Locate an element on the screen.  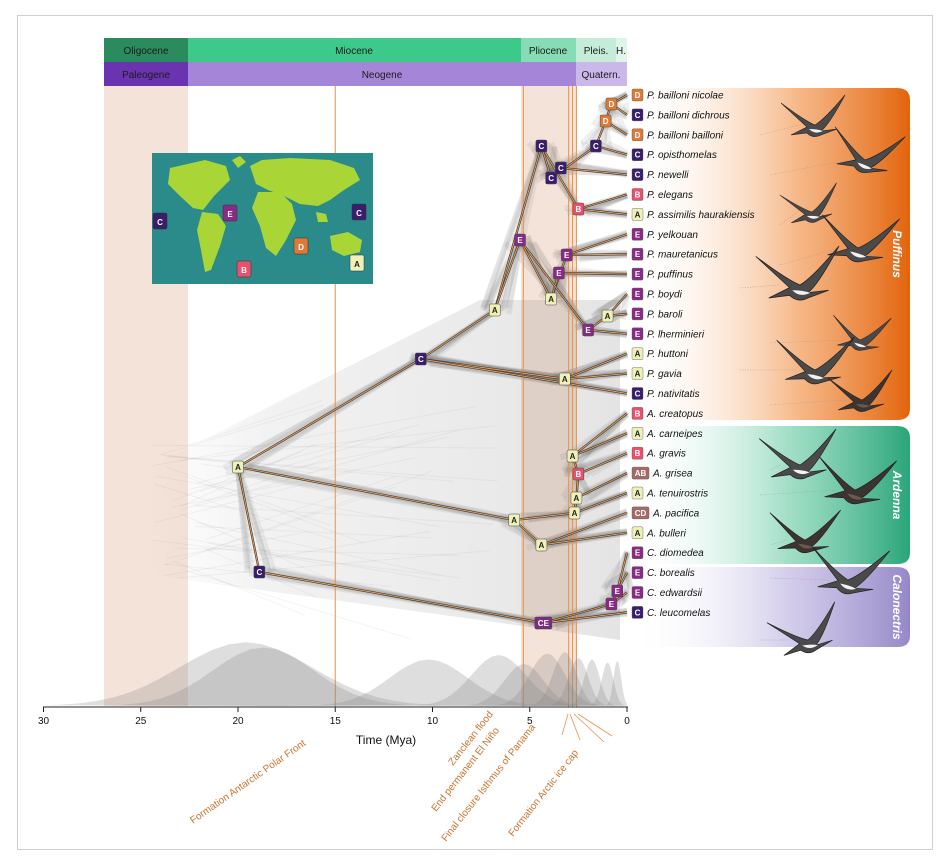
node-area-code: B is located at coordinates (578, 474).